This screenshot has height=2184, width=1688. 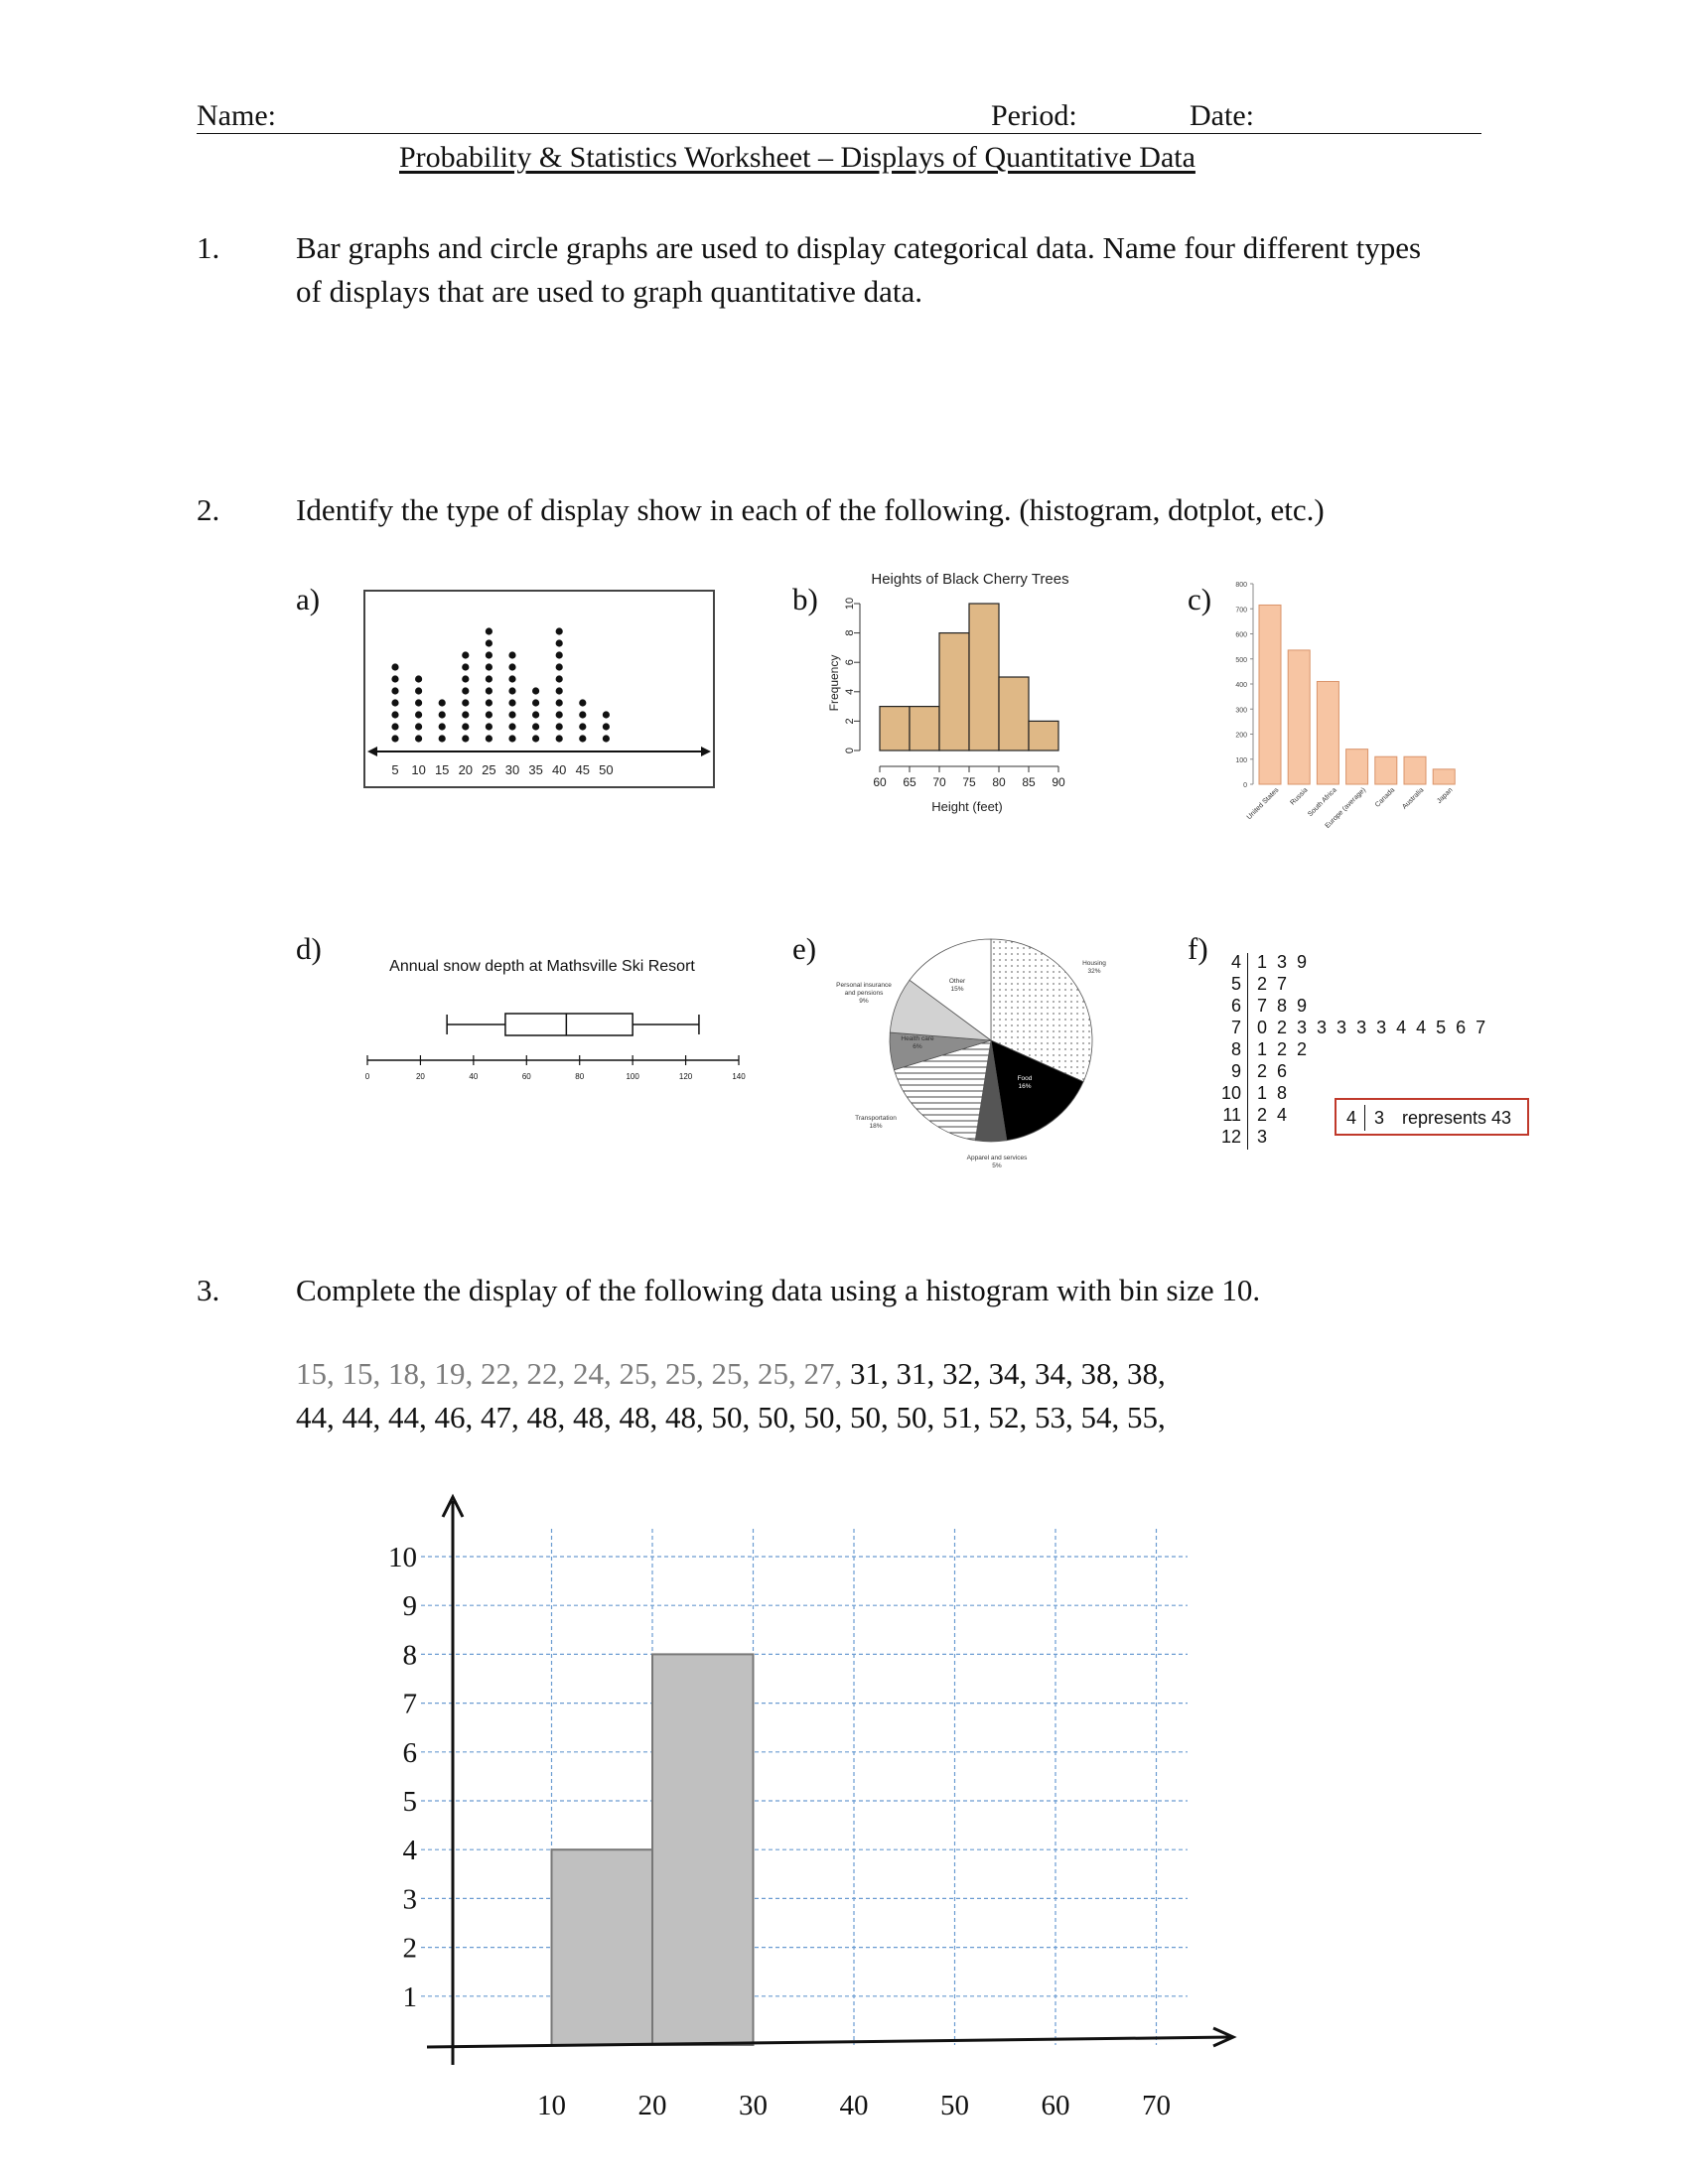 What do you see at coordinates (236, 115) in the screenshot?
I see `name-label: Name:` at bounding box center [236, 115].